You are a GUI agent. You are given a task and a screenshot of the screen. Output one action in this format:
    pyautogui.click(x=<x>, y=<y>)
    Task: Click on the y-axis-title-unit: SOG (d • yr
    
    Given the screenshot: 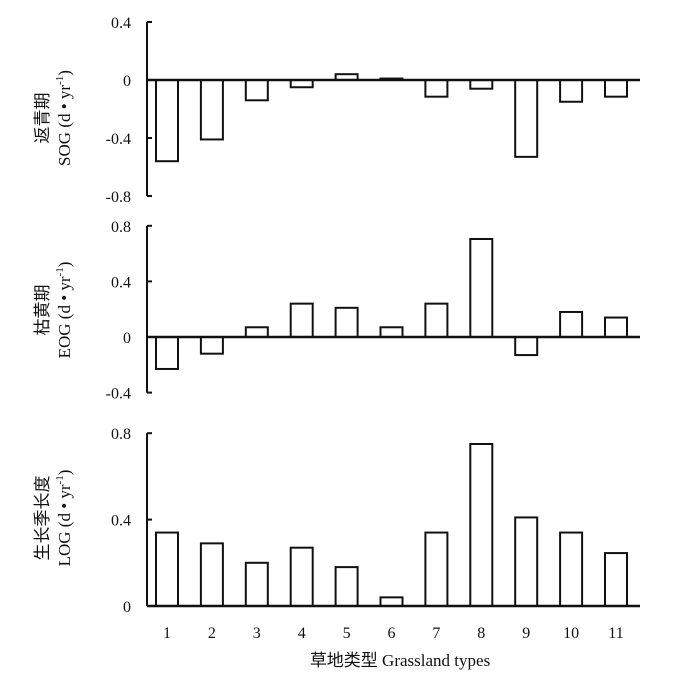 What is the action you would take?
    pyautogui.click(x=64, y=125)
    